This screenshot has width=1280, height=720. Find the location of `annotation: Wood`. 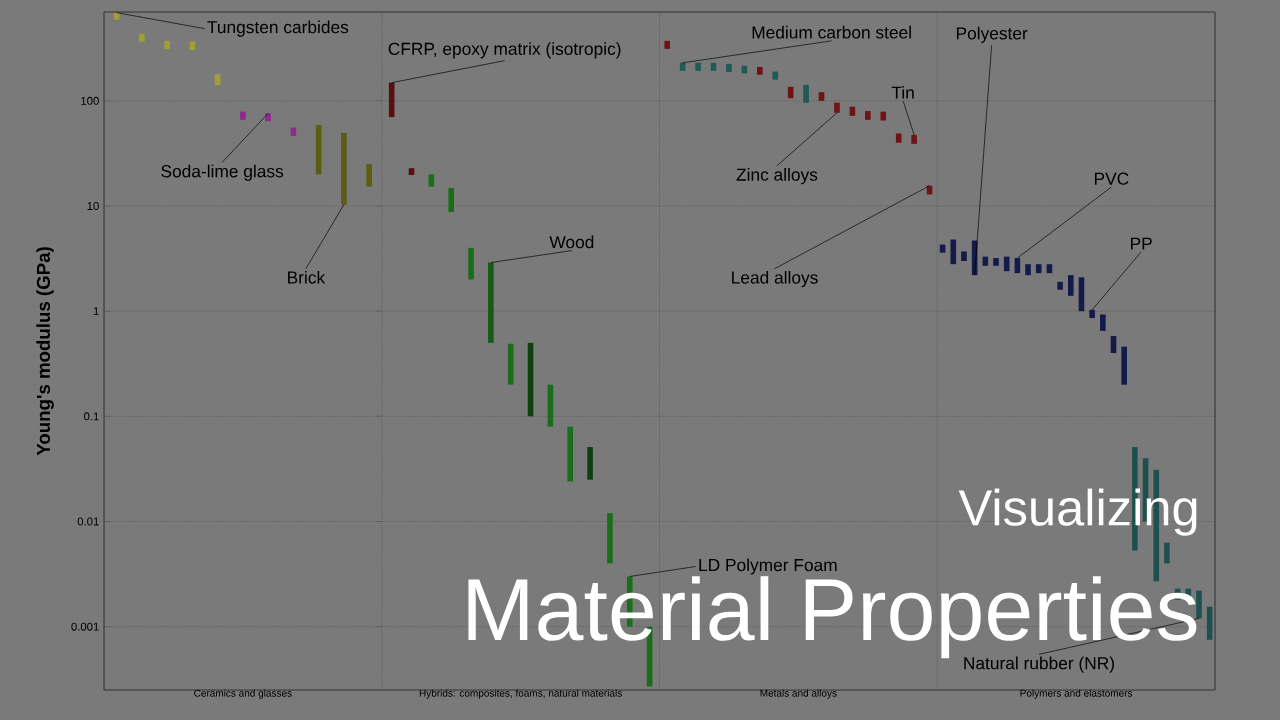

annotation: Wood is located at coordinates (571, 242).